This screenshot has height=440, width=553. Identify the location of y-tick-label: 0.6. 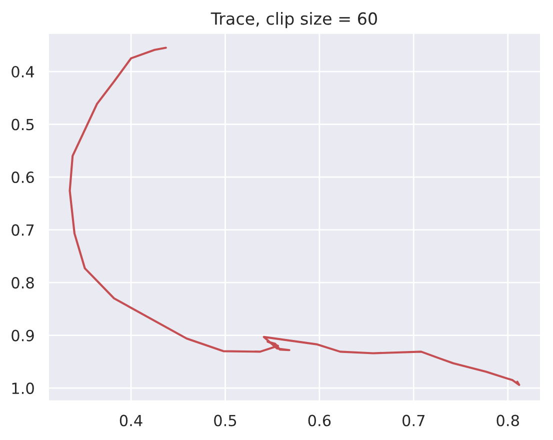
(23, 178).